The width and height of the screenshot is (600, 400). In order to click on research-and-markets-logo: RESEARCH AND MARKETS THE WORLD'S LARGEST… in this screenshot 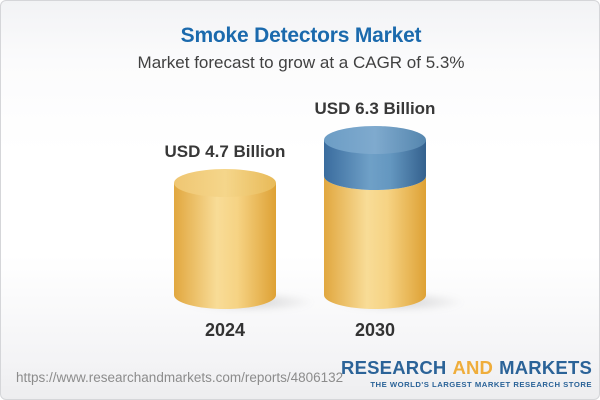, I will do `click(466, 373)`.